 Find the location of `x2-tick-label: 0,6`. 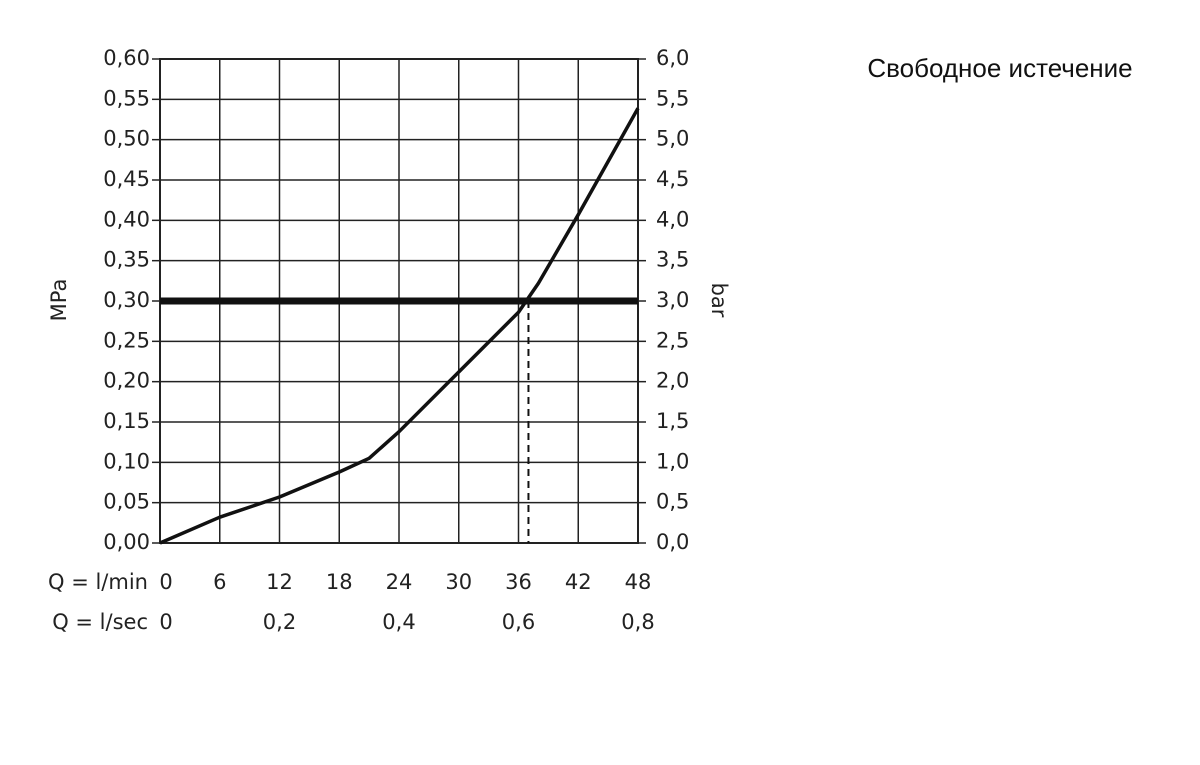

x2-tick-label: 0,6 is located at coordinates (518, 622).